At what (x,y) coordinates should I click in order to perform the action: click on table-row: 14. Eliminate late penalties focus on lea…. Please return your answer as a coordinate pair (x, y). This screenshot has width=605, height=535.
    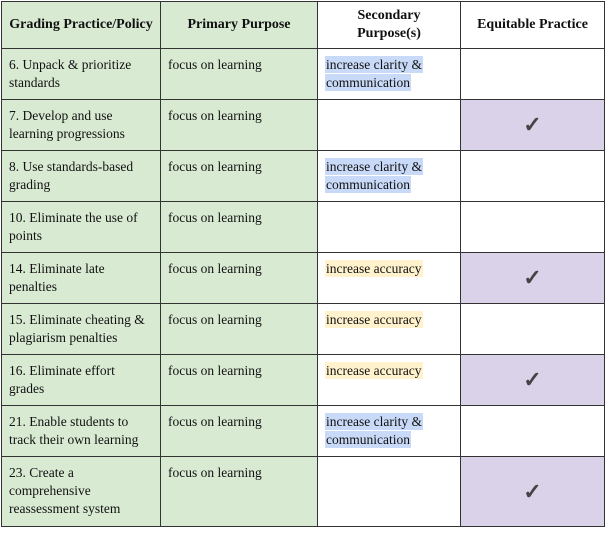
    Looking at the image, I should click on (303, 278).